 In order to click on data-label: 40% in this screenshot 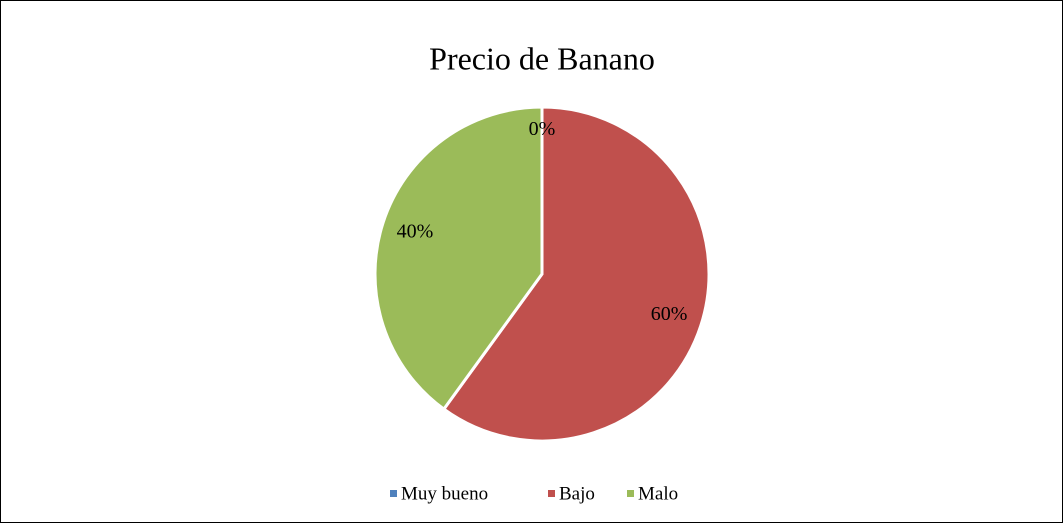, I will do `click(415, 231)`.